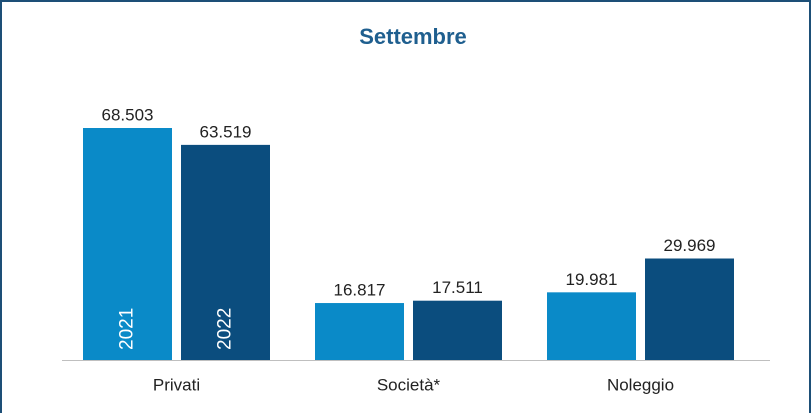 The width and height of the screenshot is (811, 413). Describe the element at coordinates (592, 279) in the screenshot. I see `data-label: 19.981` at that location.